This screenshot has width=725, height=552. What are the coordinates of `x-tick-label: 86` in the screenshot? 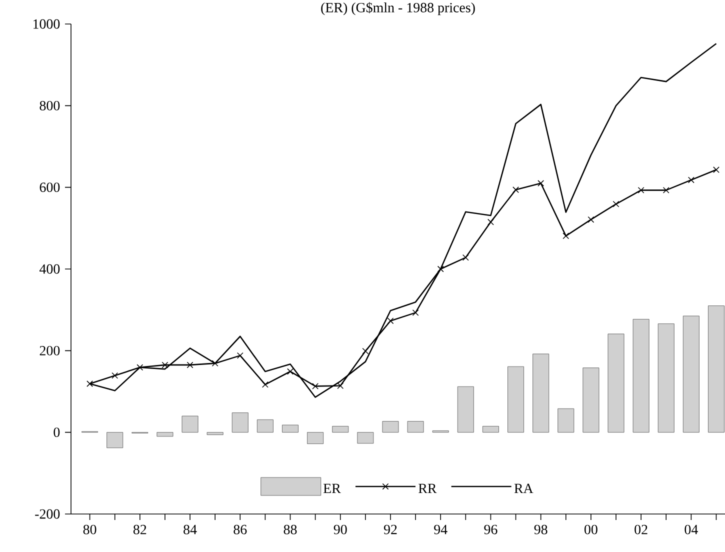 It's located at (240, 529).